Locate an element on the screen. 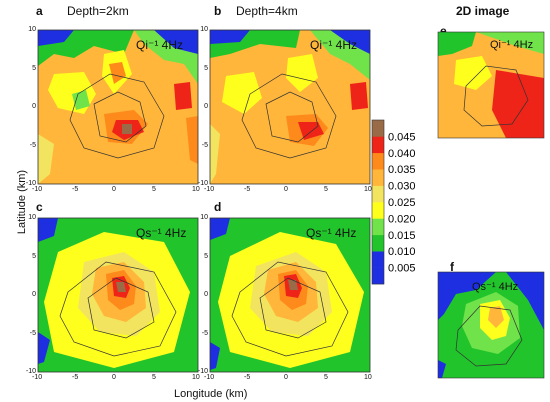 Image resolution: width=550 pixels, height=402 pixels. panel-b-plot is located at coordinates (290, 107).